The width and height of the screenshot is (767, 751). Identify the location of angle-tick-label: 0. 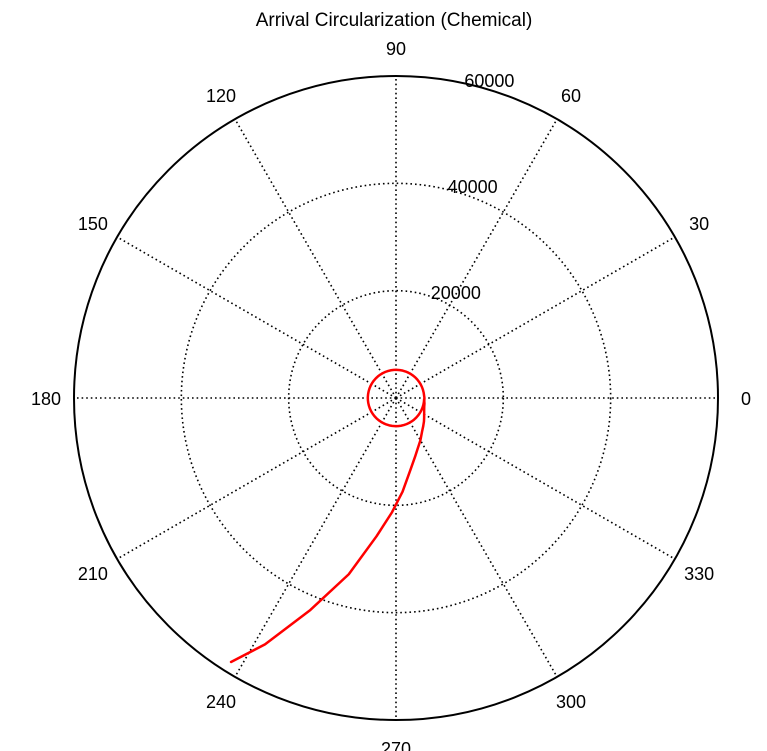
(746, 399).